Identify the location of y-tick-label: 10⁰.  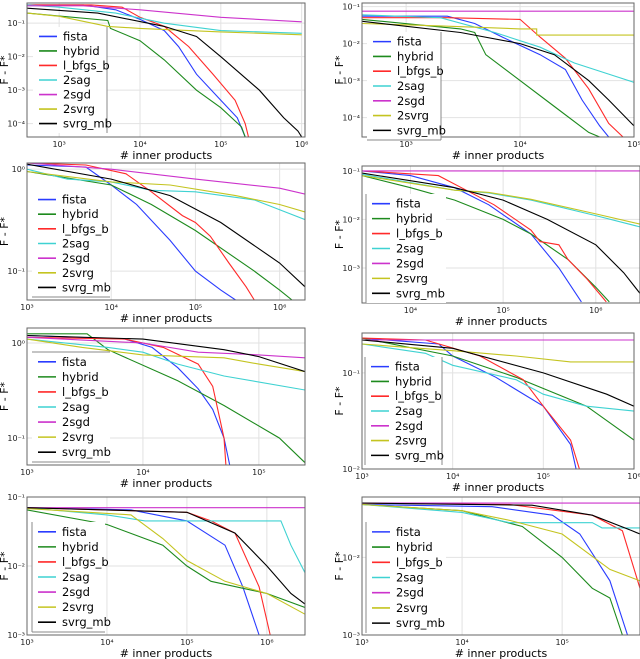
(18, 343).